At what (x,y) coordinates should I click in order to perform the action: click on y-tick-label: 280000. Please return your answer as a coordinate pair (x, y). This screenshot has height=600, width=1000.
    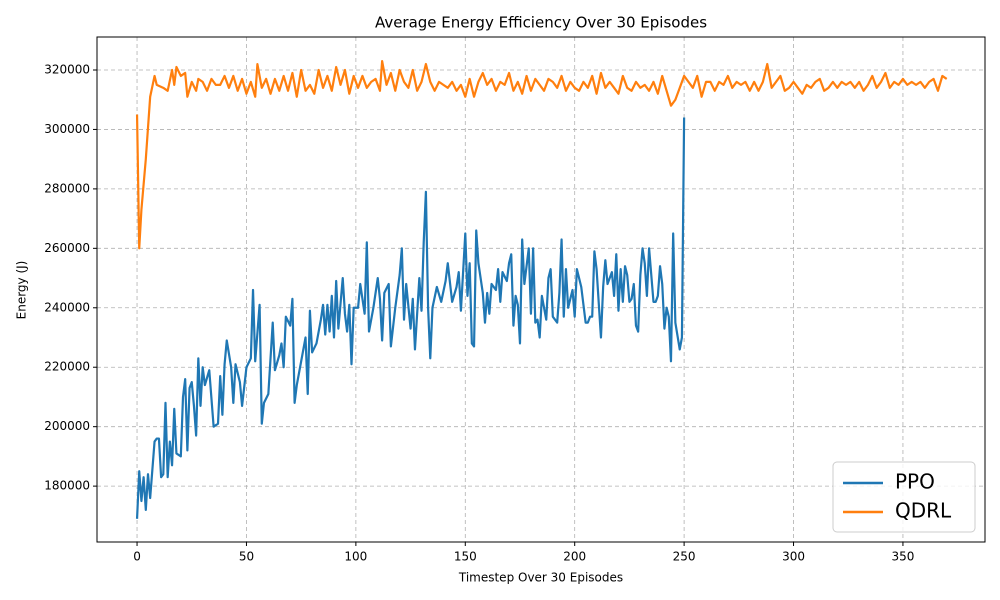
    Looking at the image, I should click on (67, 188).